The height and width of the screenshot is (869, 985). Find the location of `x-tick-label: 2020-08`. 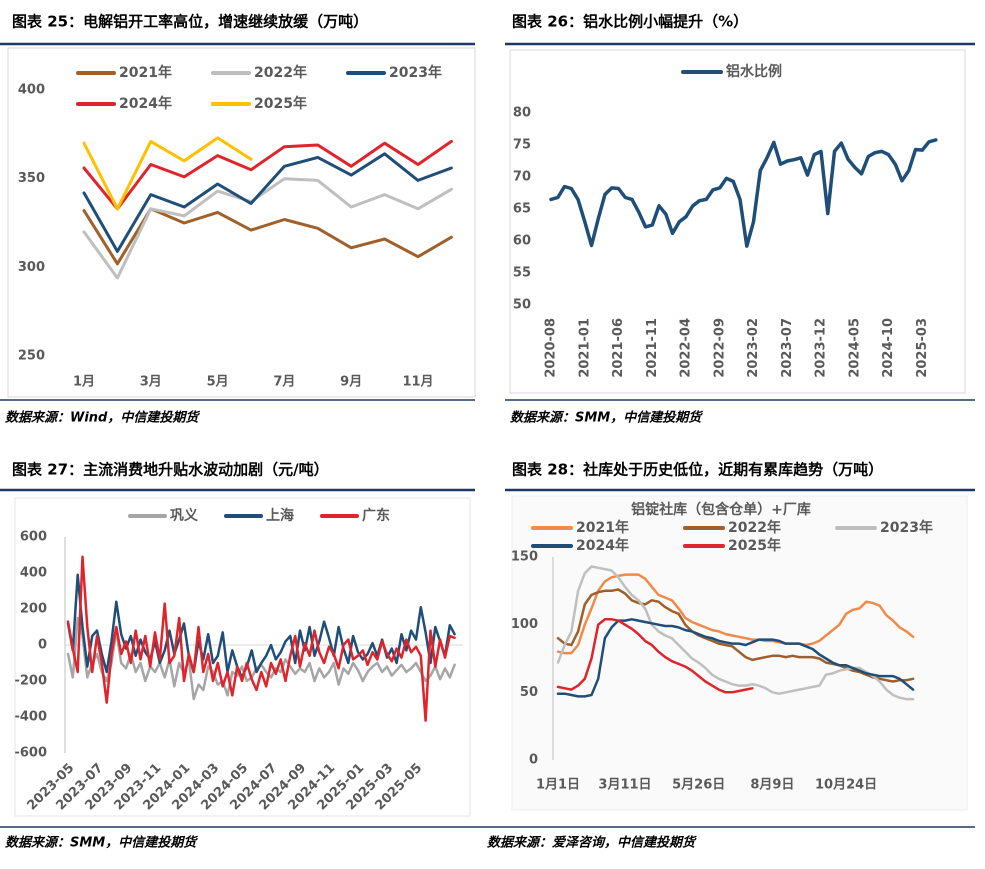

x-tick-label: 2020-08 is located at coordinates (551, 348).